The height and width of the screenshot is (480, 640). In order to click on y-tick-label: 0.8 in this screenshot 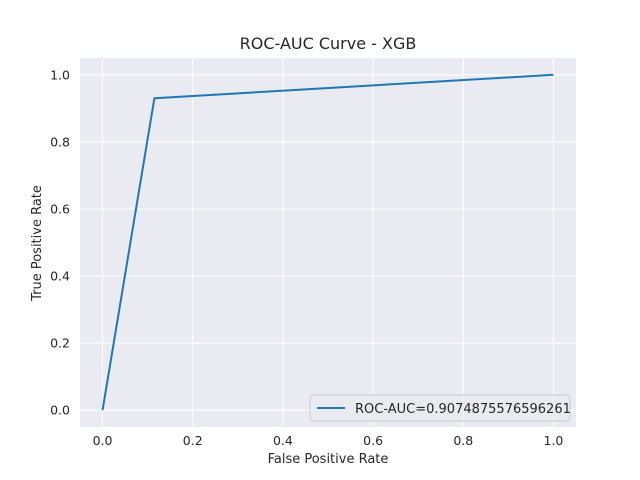, I will do `click(60, 141)`.